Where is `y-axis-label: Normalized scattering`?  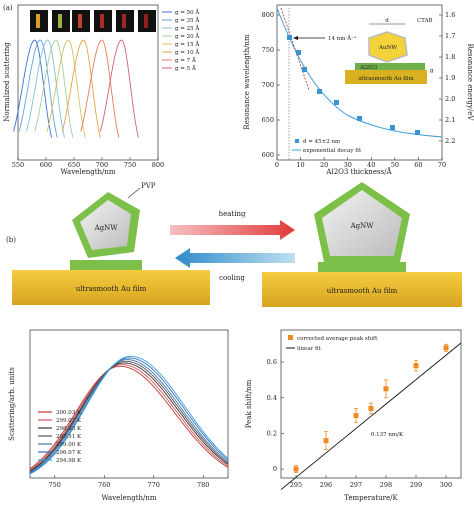
y-axis-label: Normalized scattering is located at coordinates (7, 82).